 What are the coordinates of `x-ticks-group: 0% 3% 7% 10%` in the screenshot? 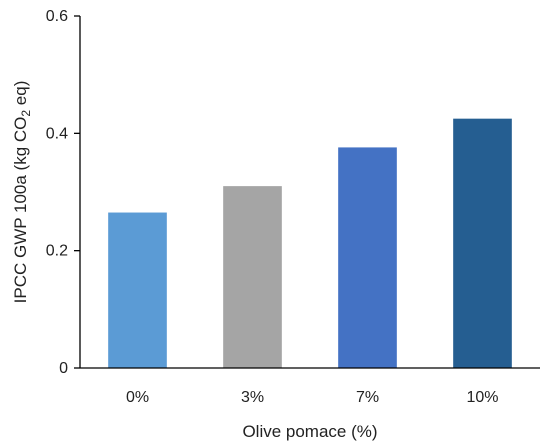 It's located at (312, 397).